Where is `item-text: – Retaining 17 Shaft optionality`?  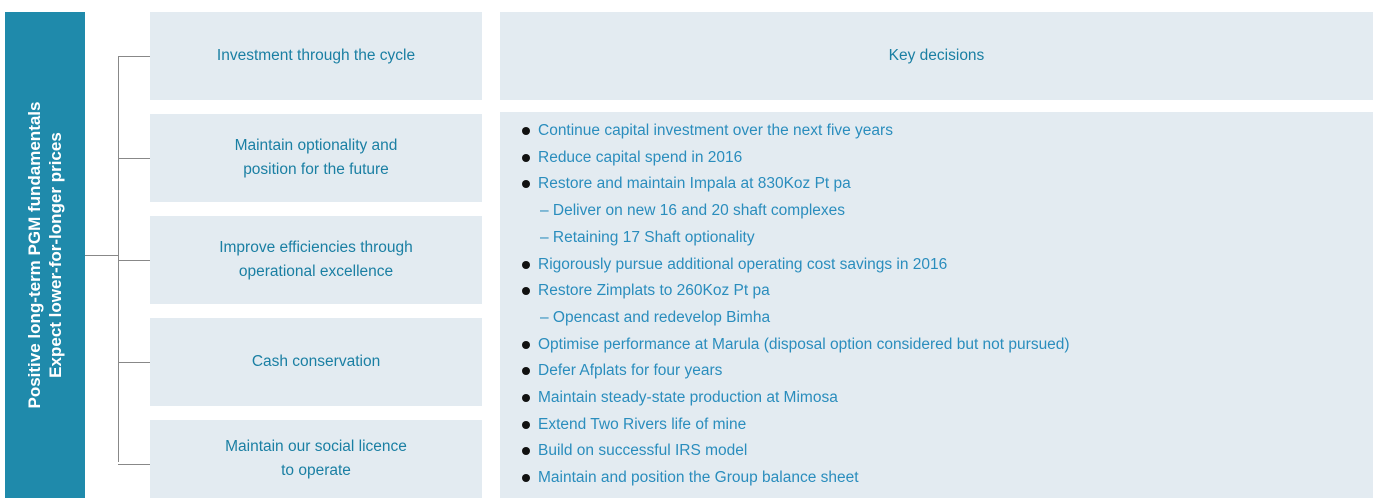 item-text: – Retaining 17 Shaft optionality is located at coordinates (647, 237).